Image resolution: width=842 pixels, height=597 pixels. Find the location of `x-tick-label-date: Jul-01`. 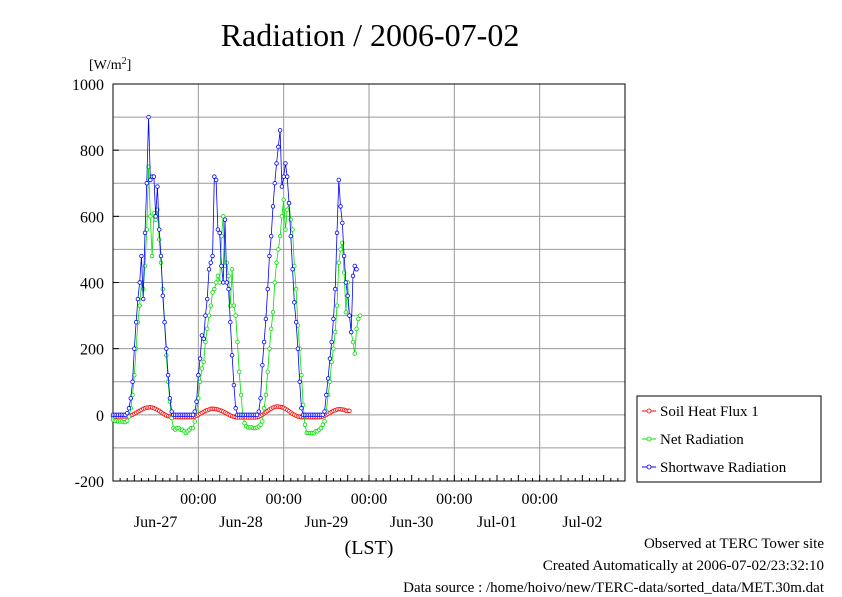

x-tick-label-date: Jul-01 is located at coordinates (497, 522).